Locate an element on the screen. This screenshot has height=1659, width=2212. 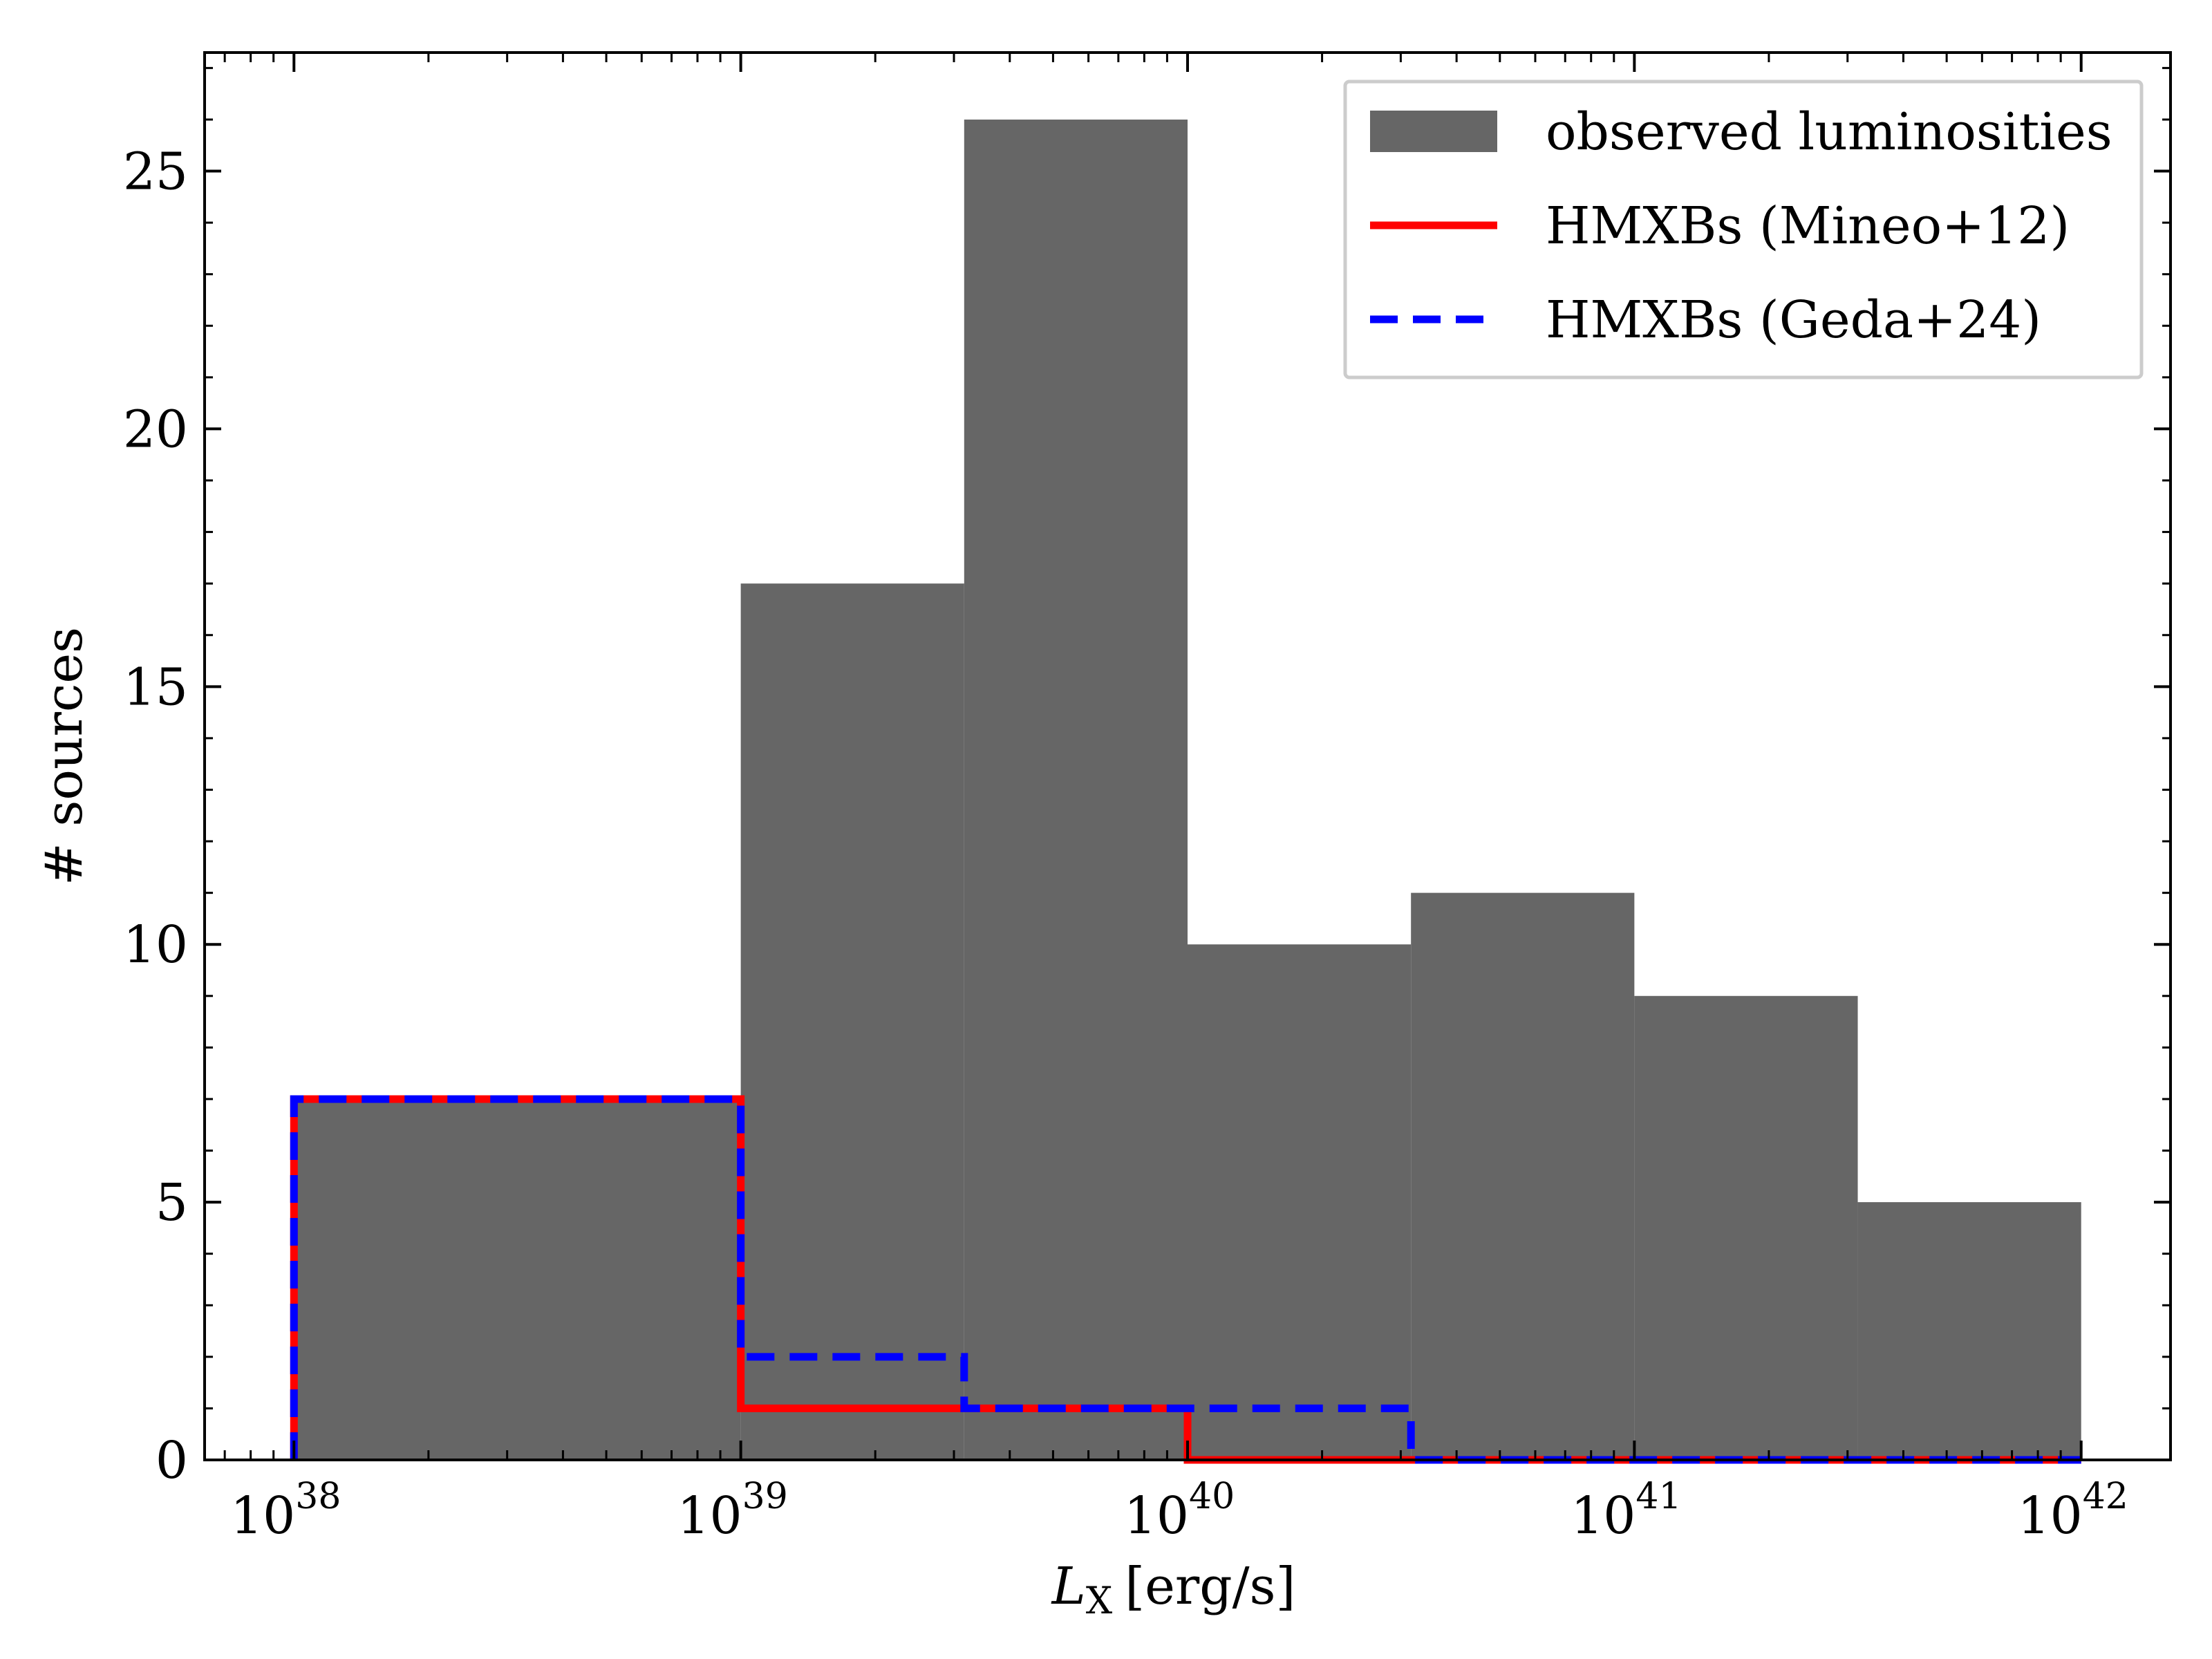
y-tick-label-2: 10 is located at coordinates (155, 945).